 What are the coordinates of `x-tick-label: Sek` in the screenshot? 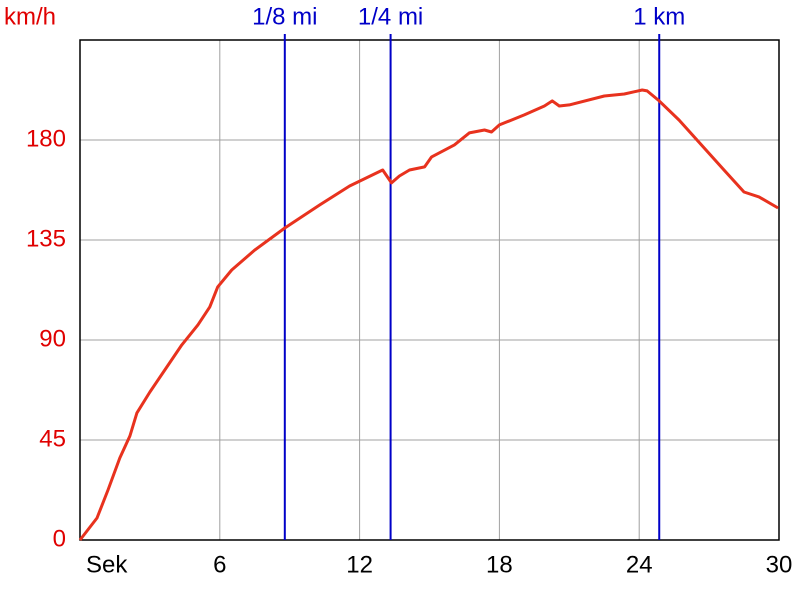 It's located at (107, 564).